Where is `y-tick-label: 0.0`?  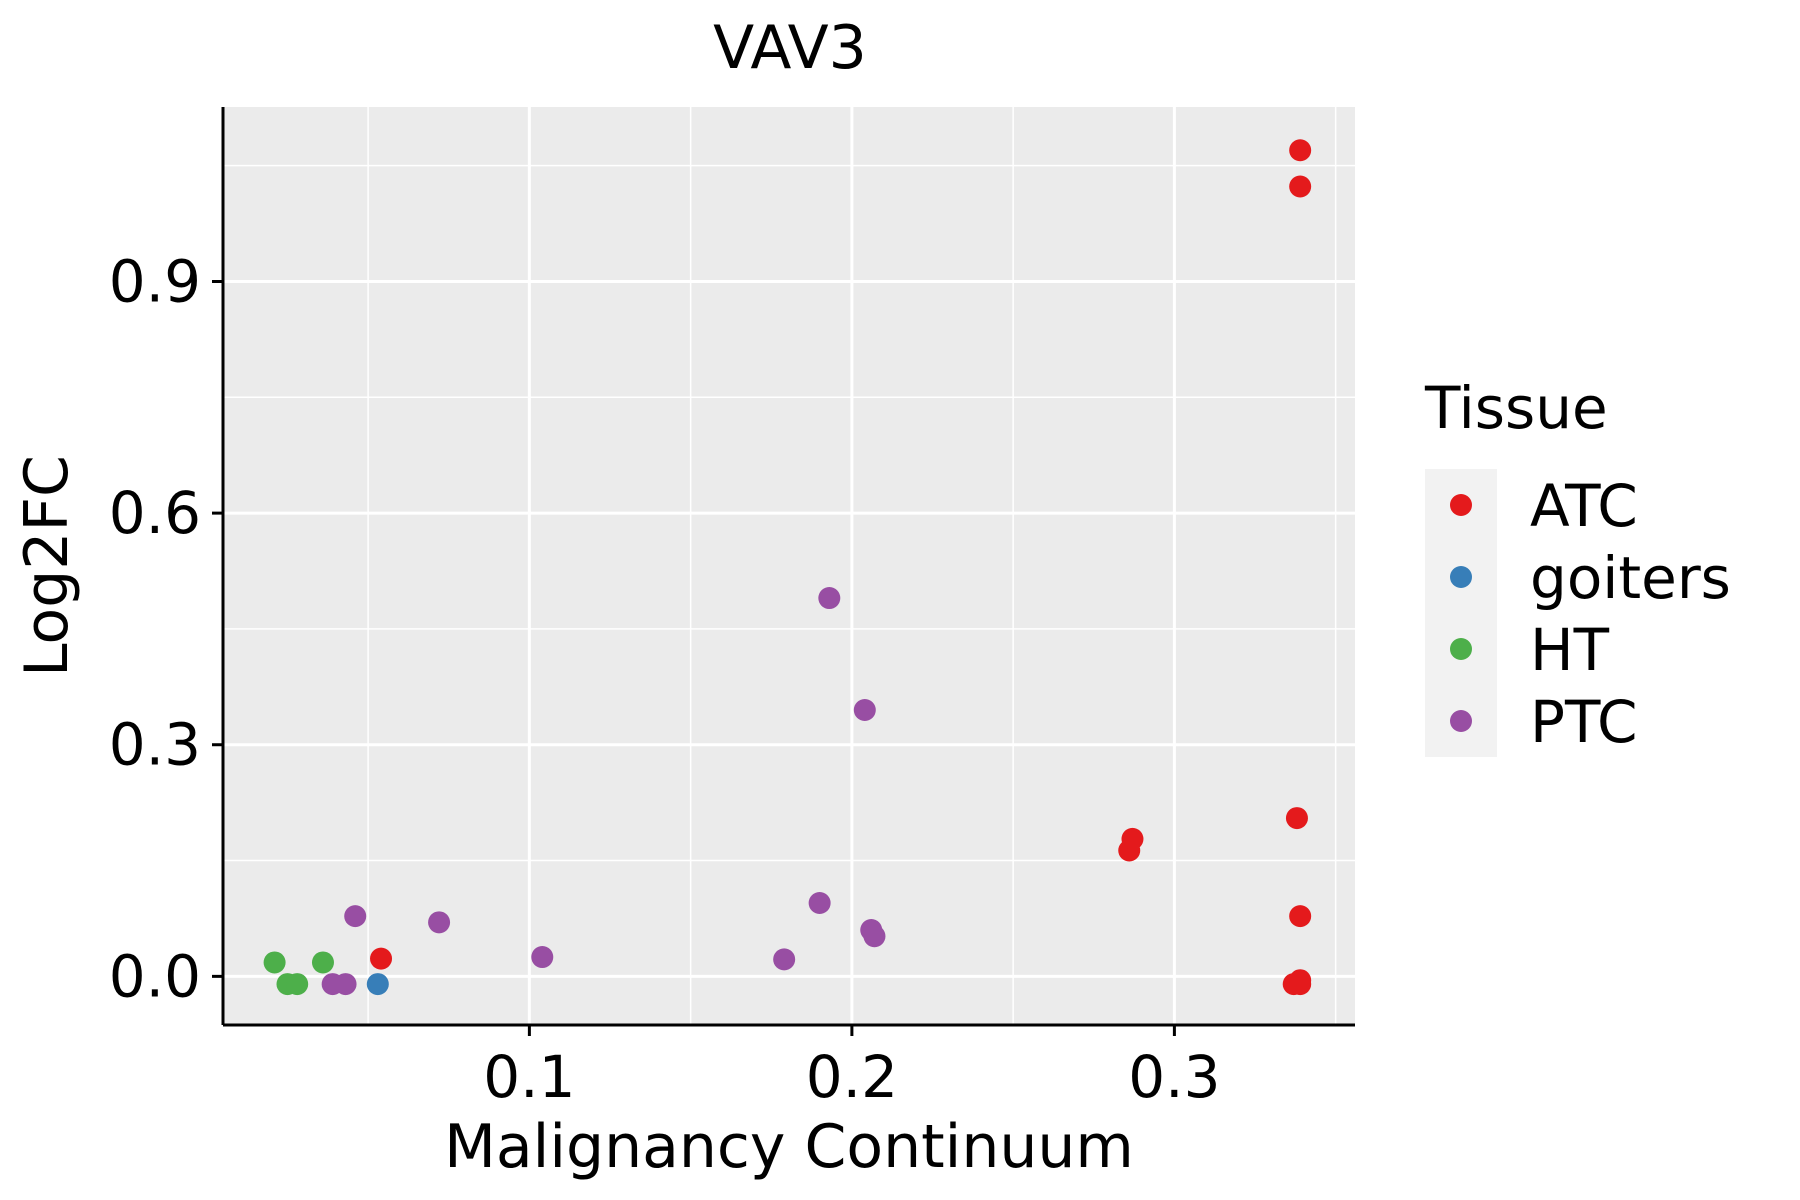
y-tick-label: 0.0 is located at coordinates (155, 976).